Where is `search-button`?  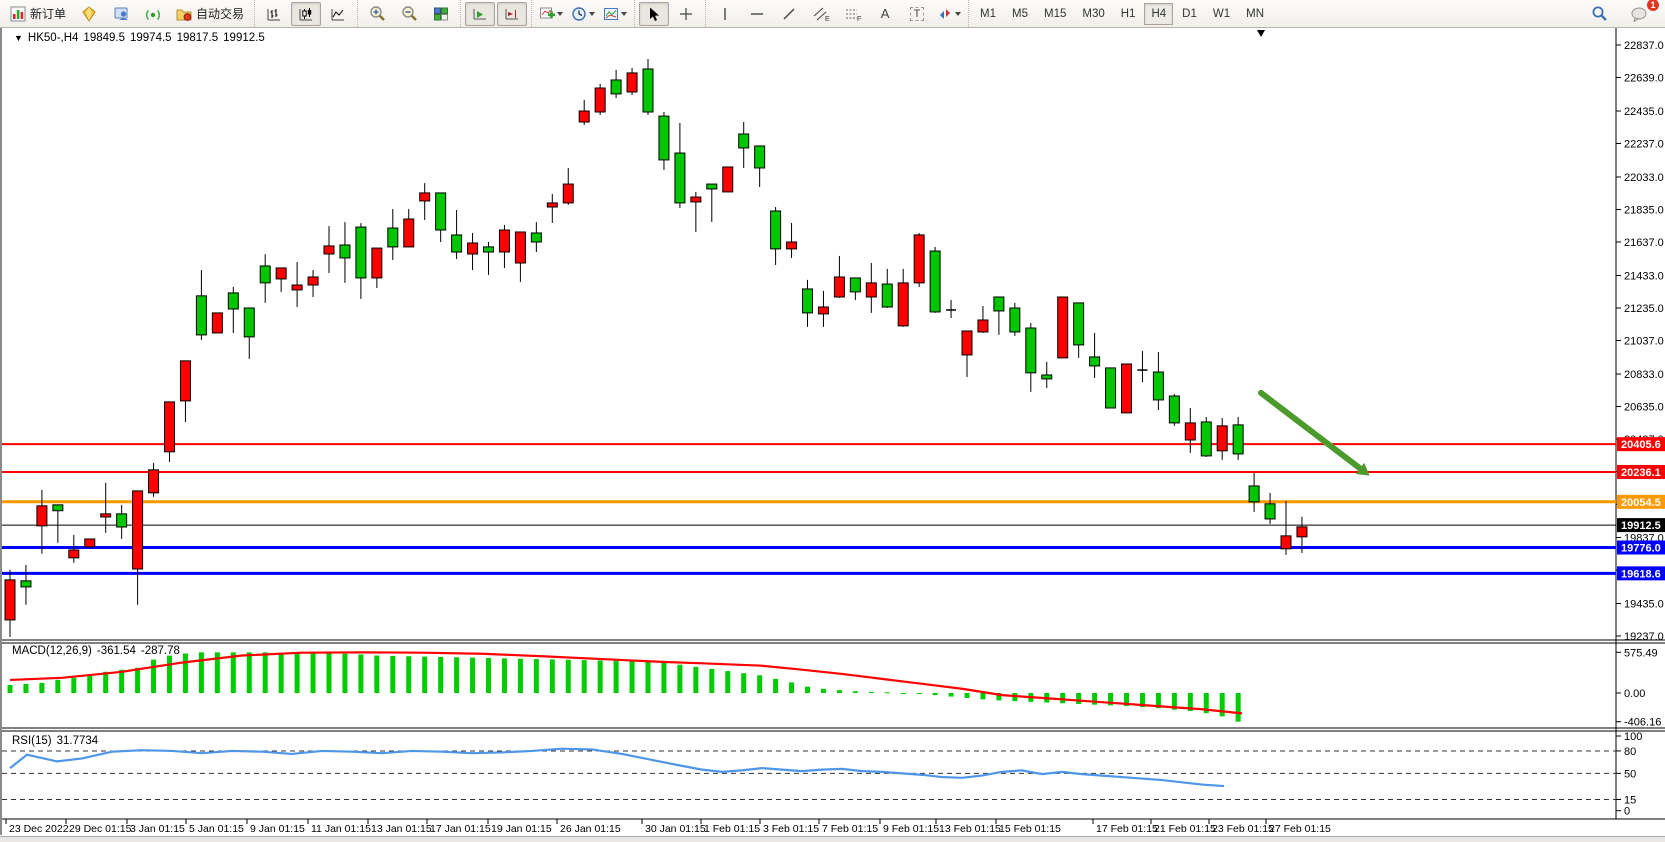
search-button is located at coordinates (1599, 14).